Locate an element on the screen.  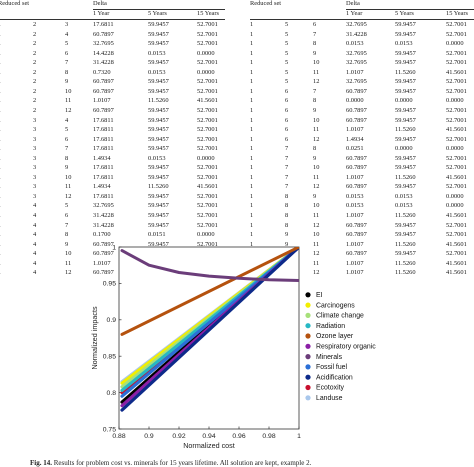
col-15-years-header: 15 Years is located at coordinates (208, 13).